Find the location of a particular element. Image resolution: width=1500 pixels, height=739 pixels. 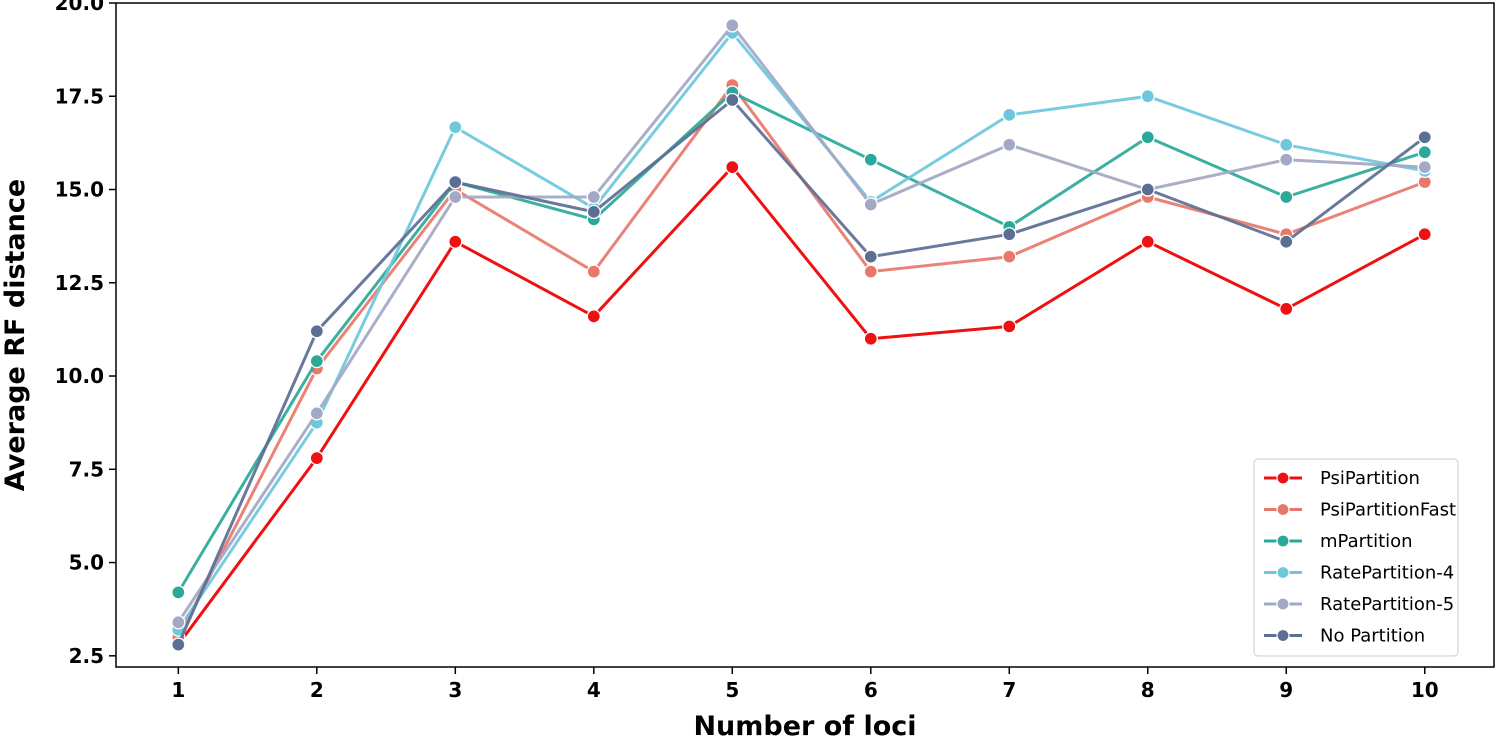

x-tick-label: 1 is located at coordinates (178, 690).